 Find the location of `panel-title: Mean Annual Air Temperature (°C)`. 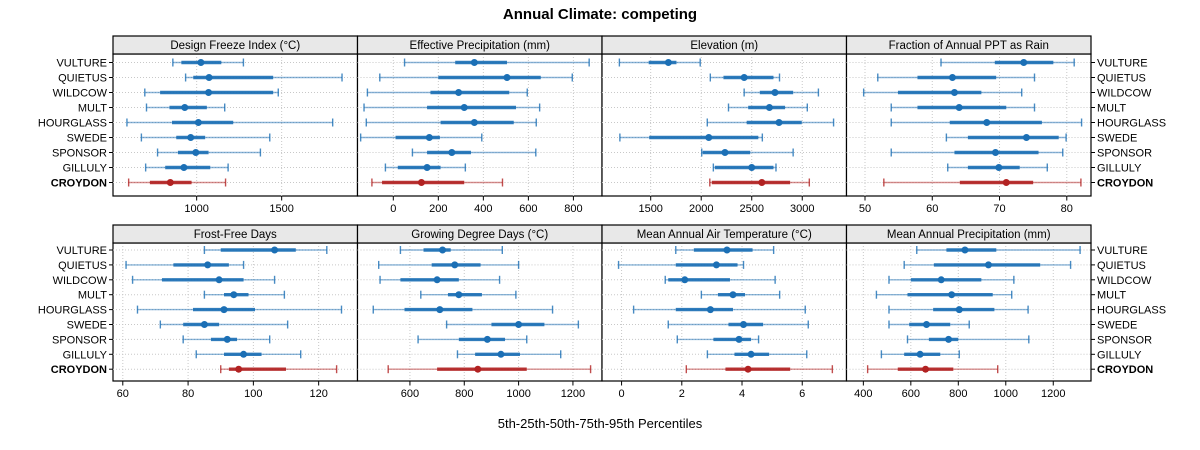

panel-title: Mean Annual Air Temperature (°C) is located at coordinates (724, 235).